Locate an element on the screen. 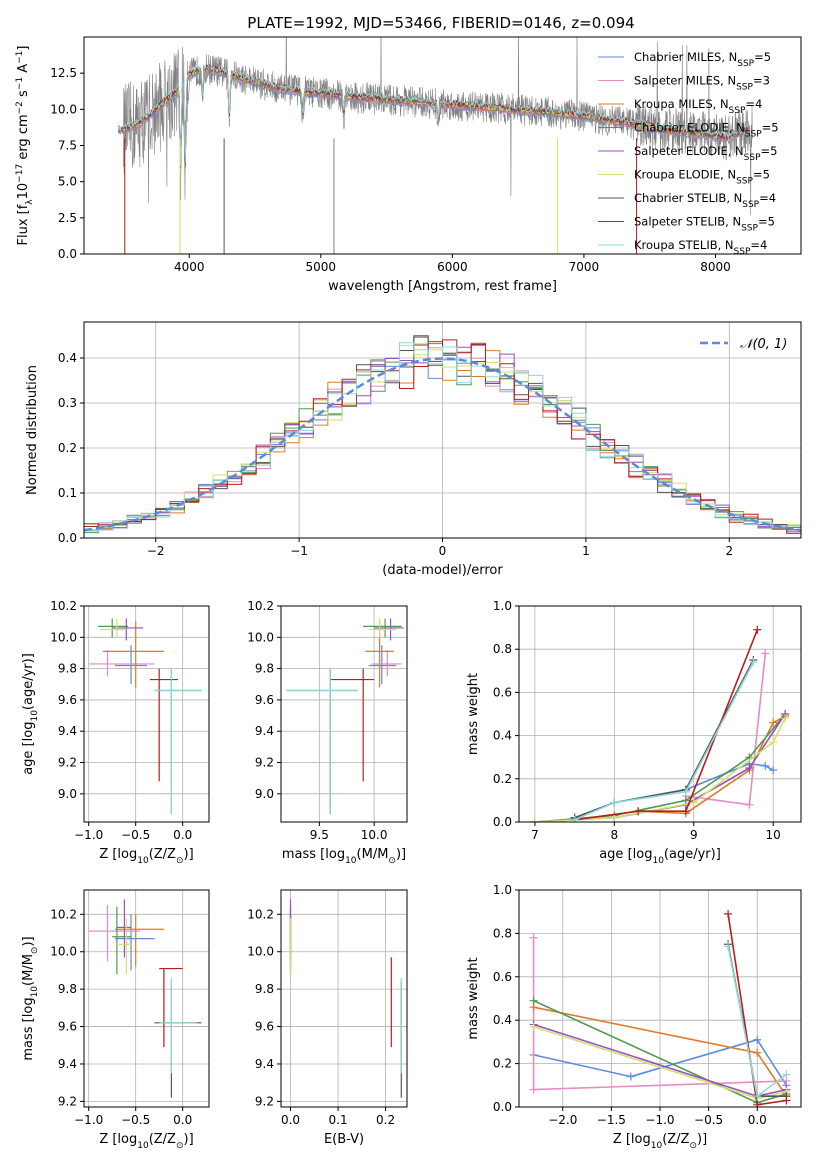 This screenshot has height=1170, width=819. x-tick-label: 2 is located at coordinates (729, 551).